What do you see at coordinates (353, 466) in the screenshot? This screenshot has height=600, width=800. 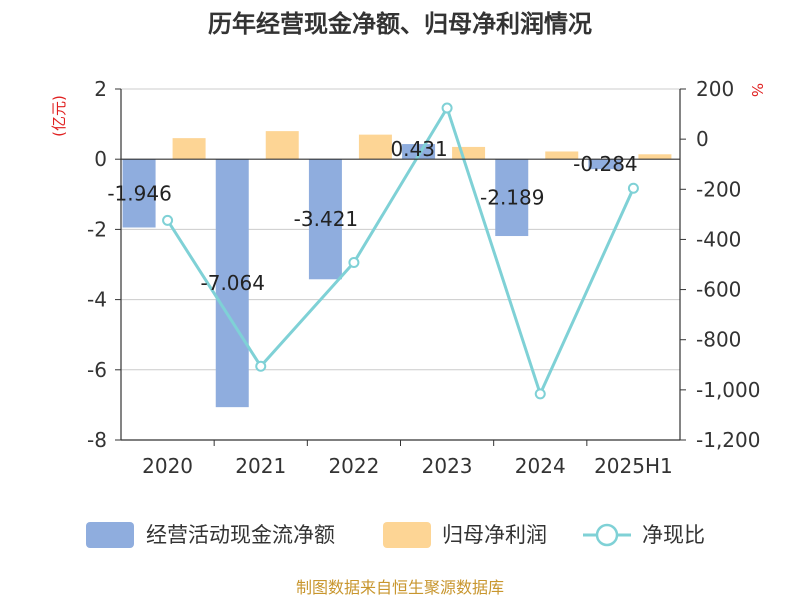 I see `x-tick-label: 2022` at bounding box center [353, 466].